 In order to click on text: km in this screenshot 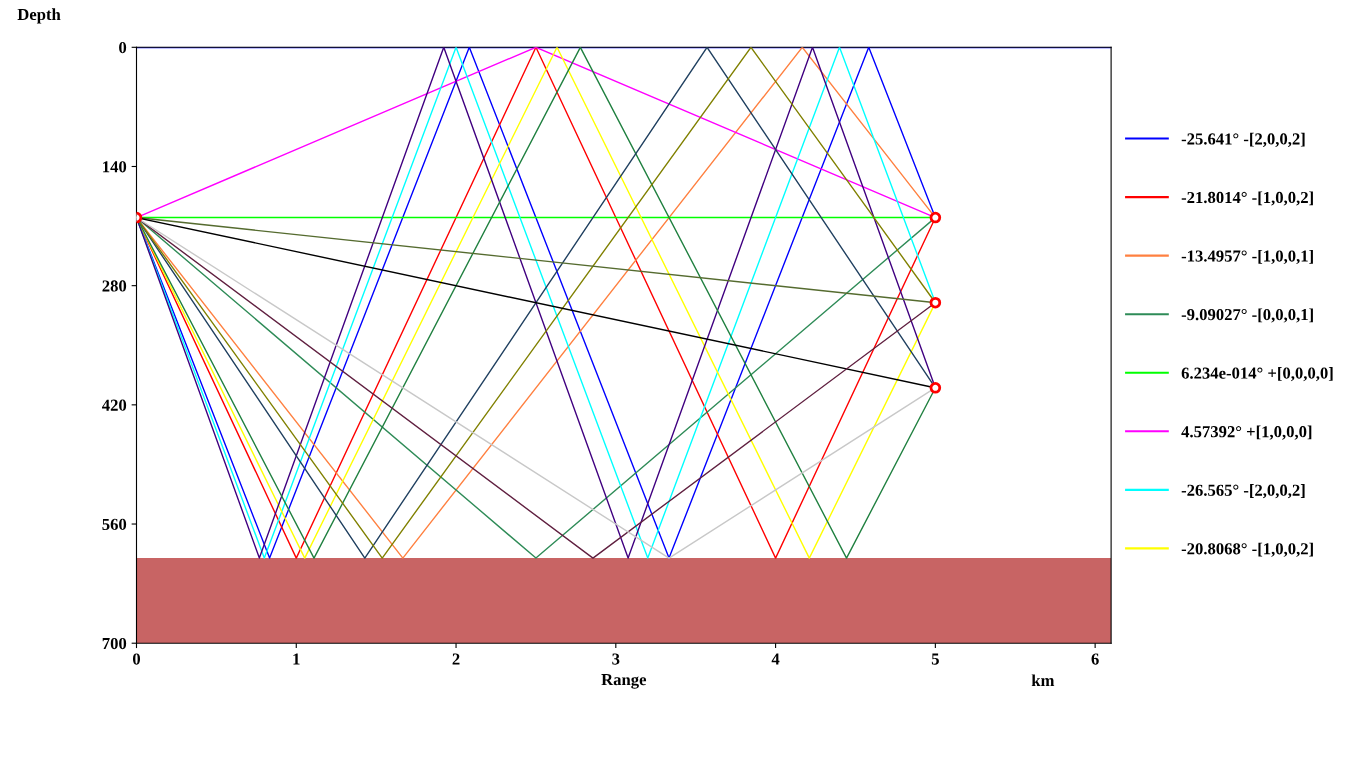, I will do `click(1043, 680)`.